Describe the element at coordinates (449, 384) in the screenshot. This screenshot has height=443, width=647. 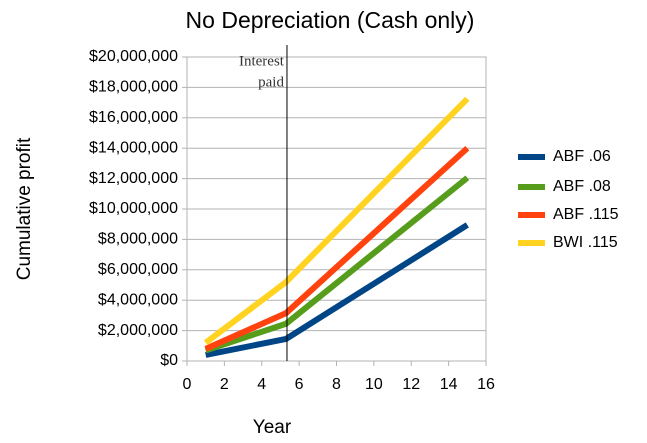
I see `x-tick-label: 14` at that location.